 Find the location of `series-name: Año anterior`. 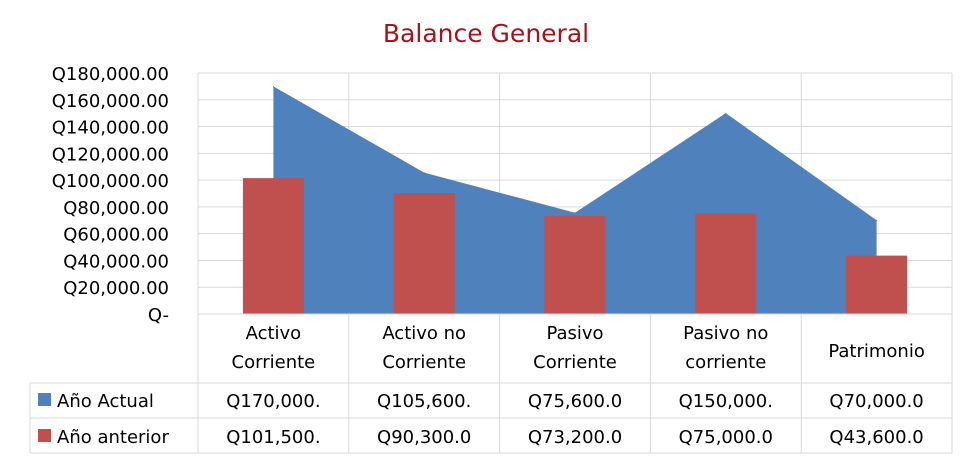

series-name: Año anterior is located at coordinates (113, 437).